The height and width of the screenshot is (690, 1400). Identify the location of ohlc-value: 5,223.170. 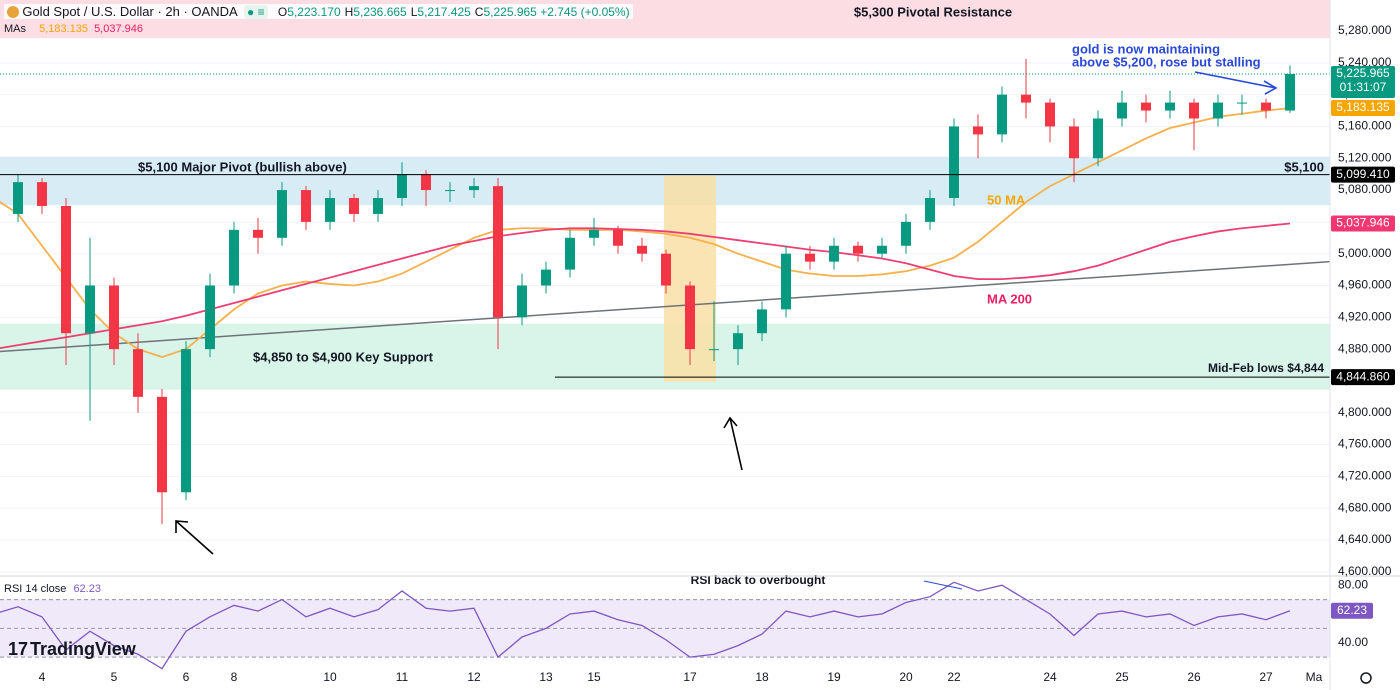
(314, 12).